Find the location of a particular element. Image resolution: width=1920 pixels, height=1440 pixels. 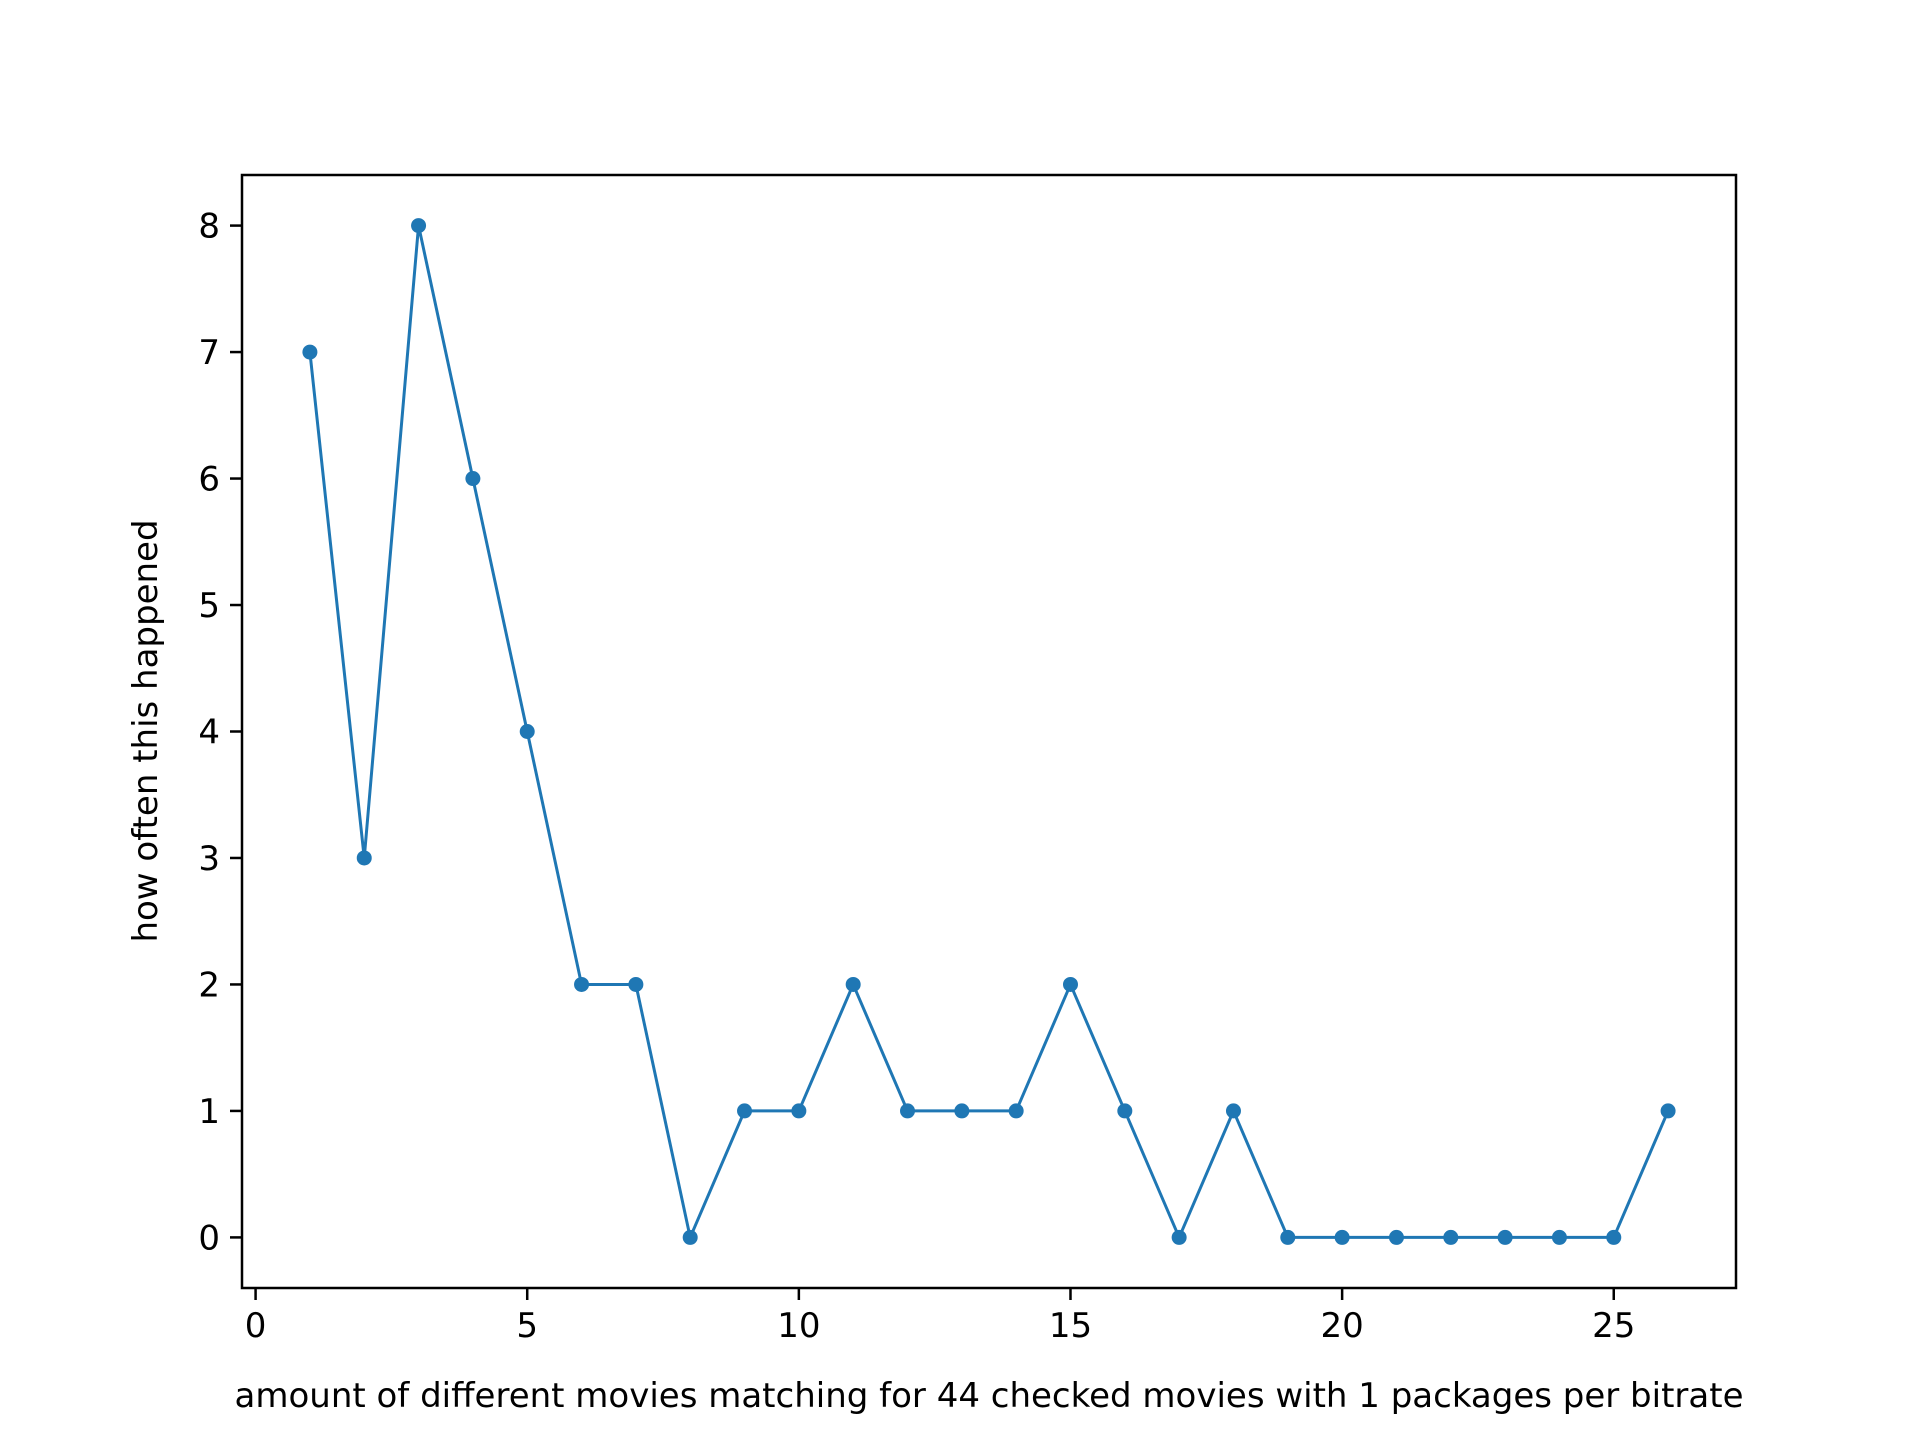

x-tick-label: 15 is located at coordinates (1070, 1326).